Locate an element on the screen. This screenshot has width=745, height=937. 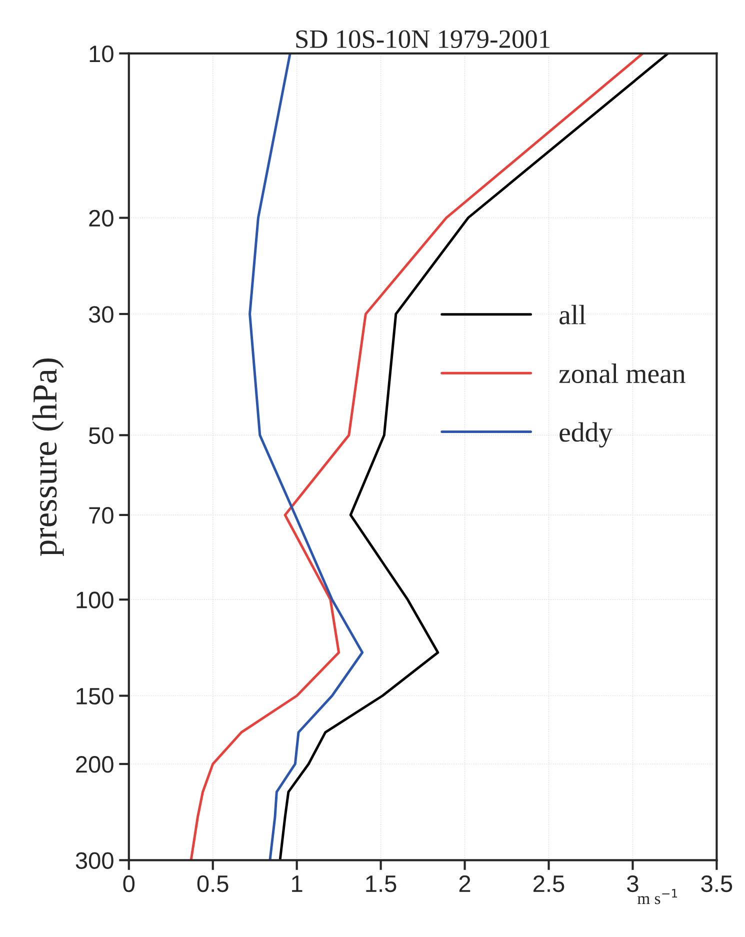
x-tick-label: 0.5 is located at coordinates (212, 883).